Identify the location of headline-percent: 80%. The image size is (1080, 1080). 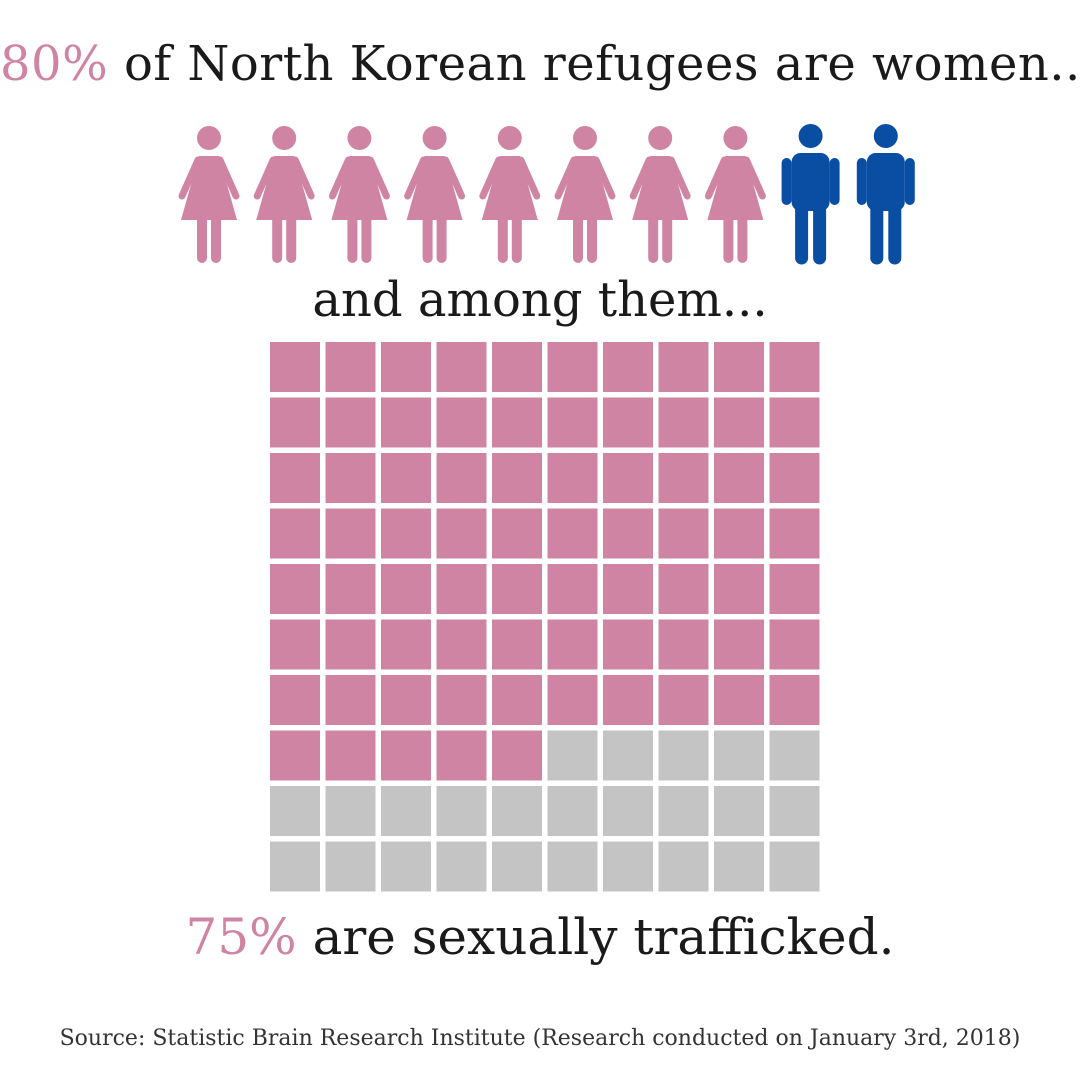
(54, 64).